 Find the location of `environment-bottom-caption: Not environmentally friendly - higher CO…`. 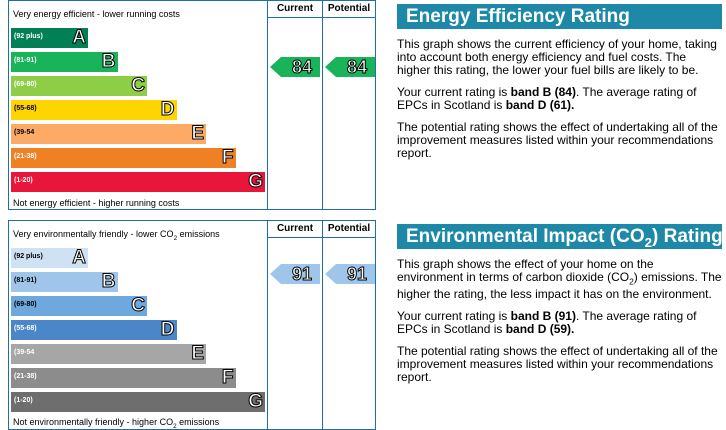

environment-bottom-caption: Not environmentally friendly - higher CO… is located at coordinates (116, 423).